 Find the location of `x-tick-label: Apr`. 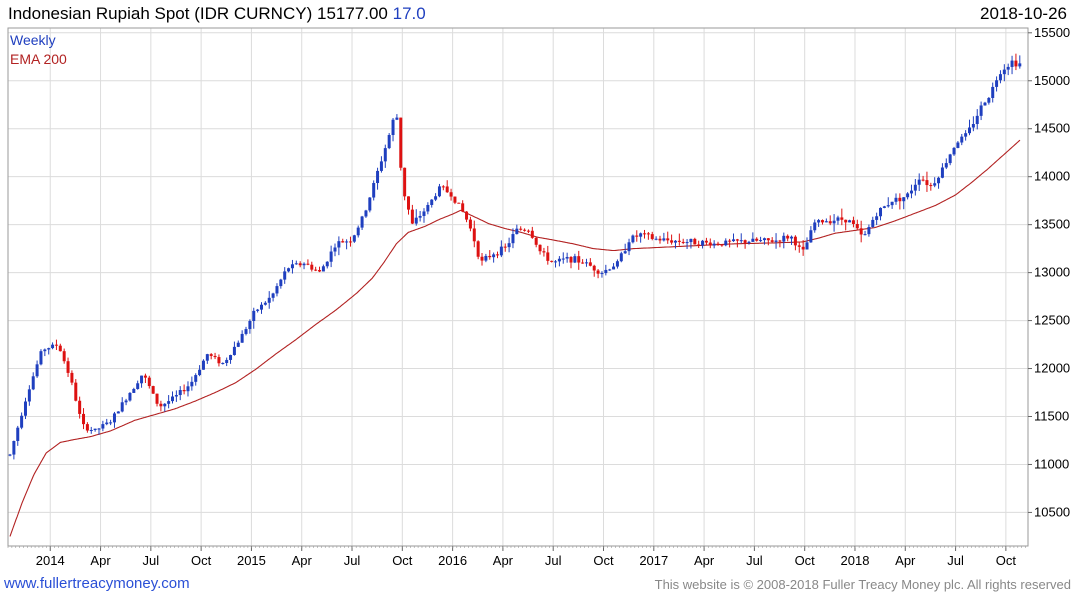

x-tick-label: Apr is located at coordinates (100, 560).